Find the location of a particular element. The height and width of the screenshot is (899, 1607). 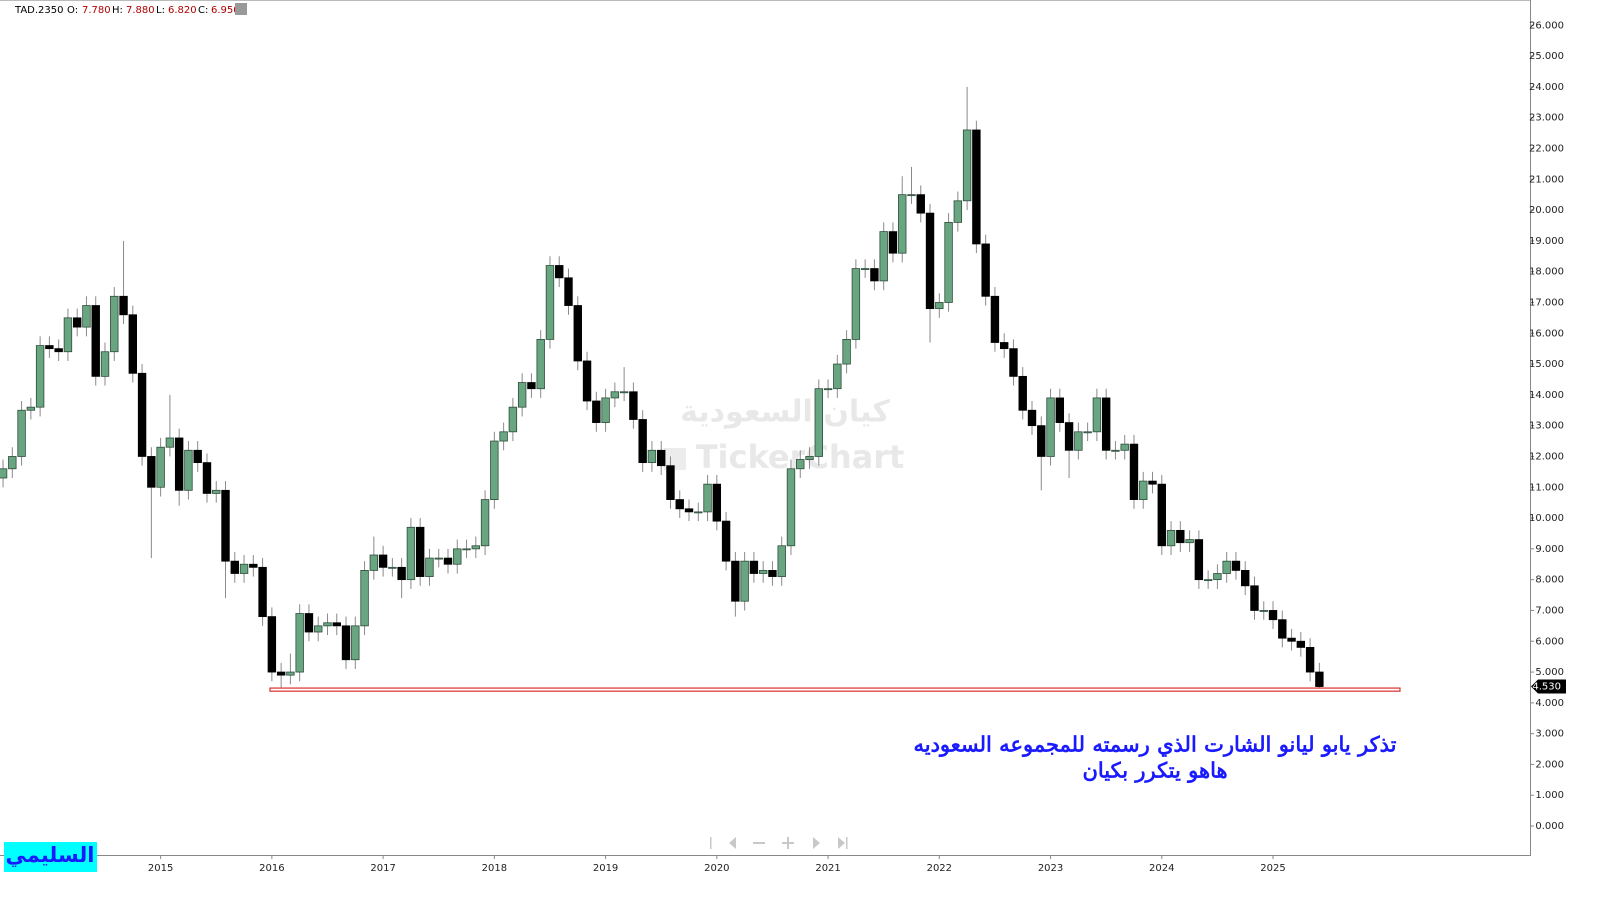

y-tick-label: 22.000 is located at coordinates (1546, 148).